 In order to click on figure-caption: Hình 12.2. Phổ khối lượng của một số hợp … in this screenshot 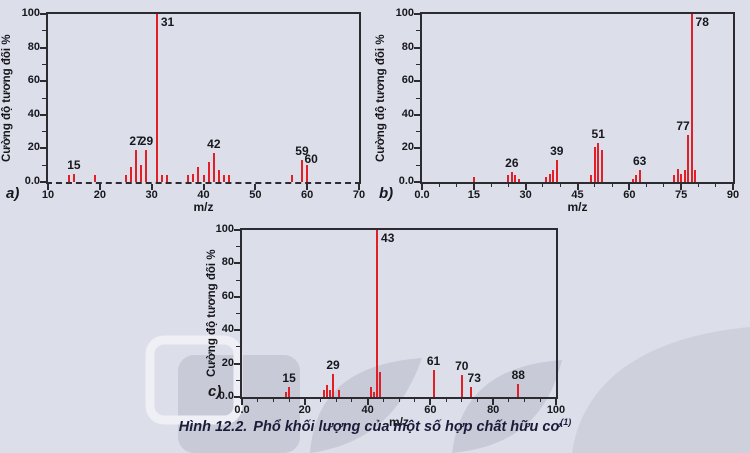, I will do `click(375, 426)`.